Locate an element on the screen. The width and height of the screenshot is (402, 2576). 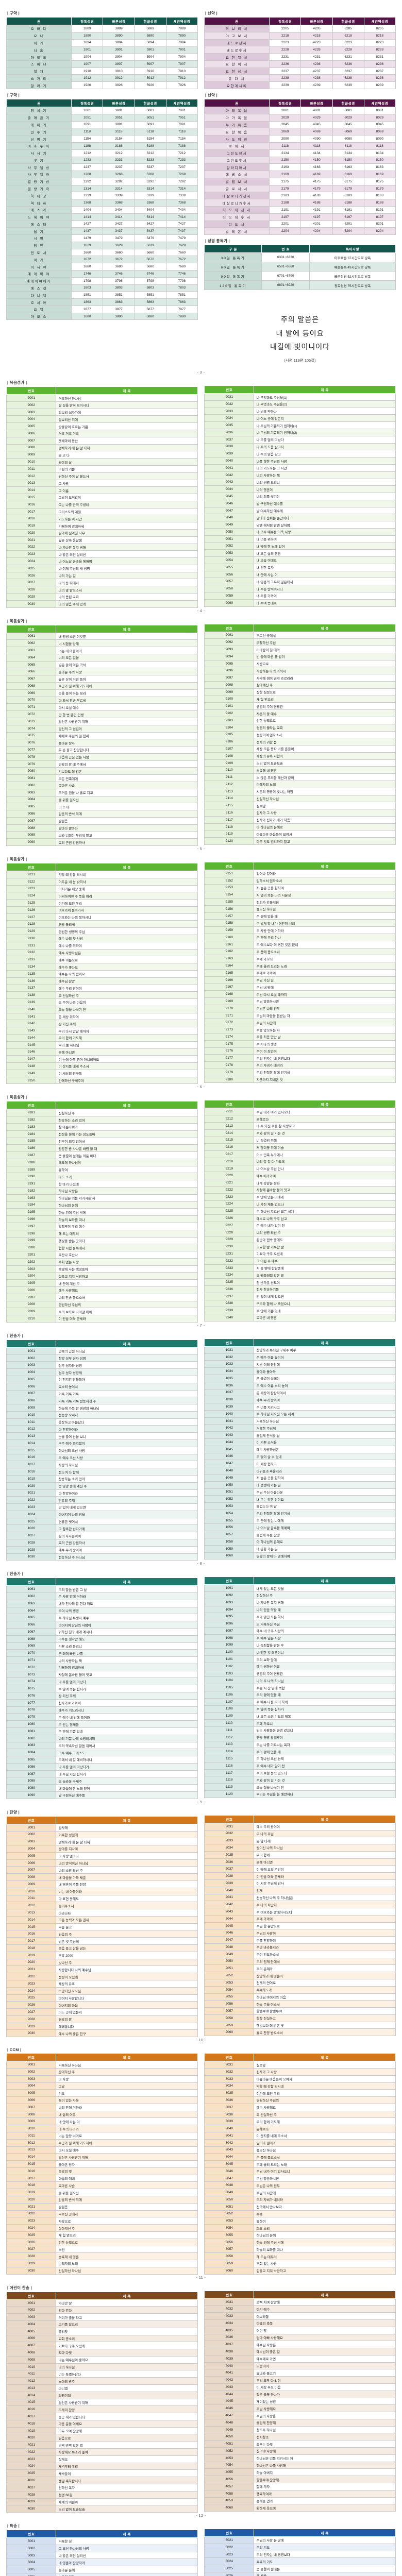
song-row: 9026 나의 가는 길 is located at coordinates (102, 575).